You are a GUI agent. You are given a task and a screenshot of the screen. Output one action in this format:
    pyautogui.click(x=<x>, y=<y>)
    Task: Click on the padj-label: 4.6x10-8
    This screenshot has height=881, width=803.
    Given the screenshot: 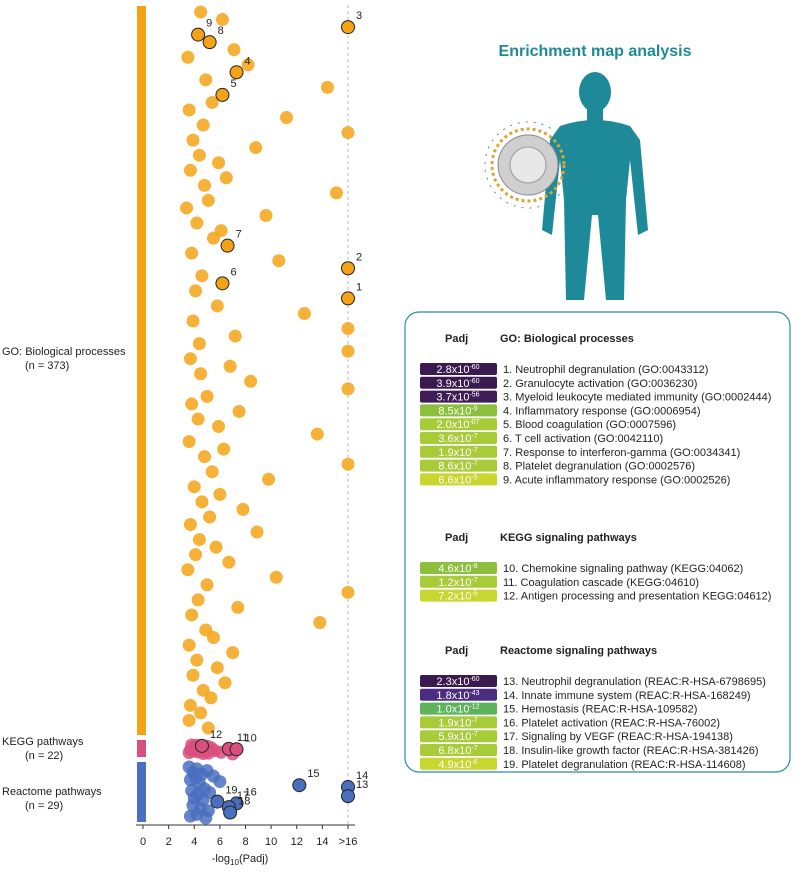 What is the action you would take?
    pyautogui.click(x=457, y=569)
    